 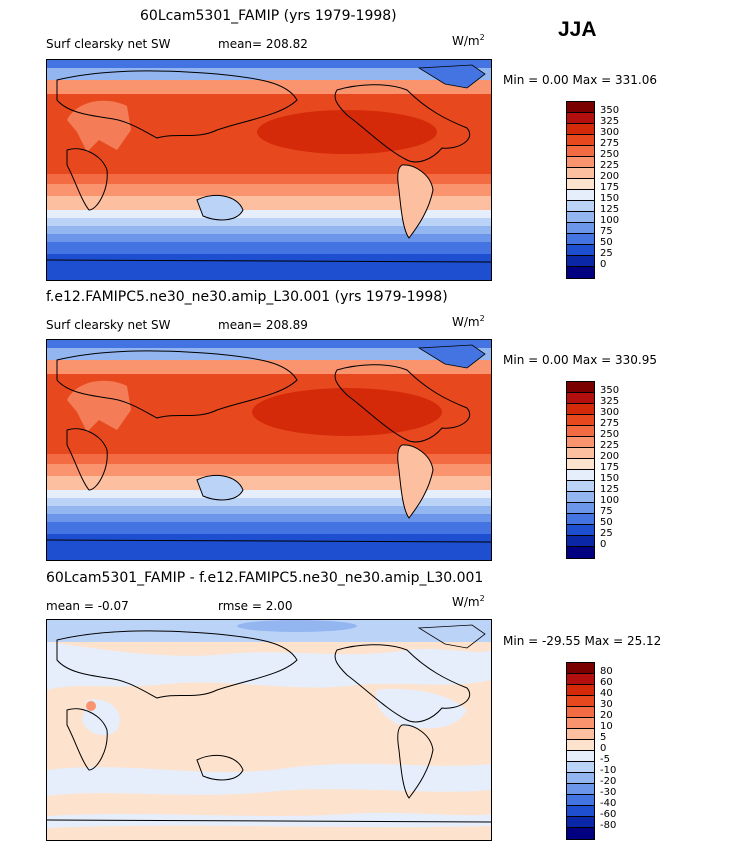 I want to click on panel-1-colorbar, so click(x=580, y=190).